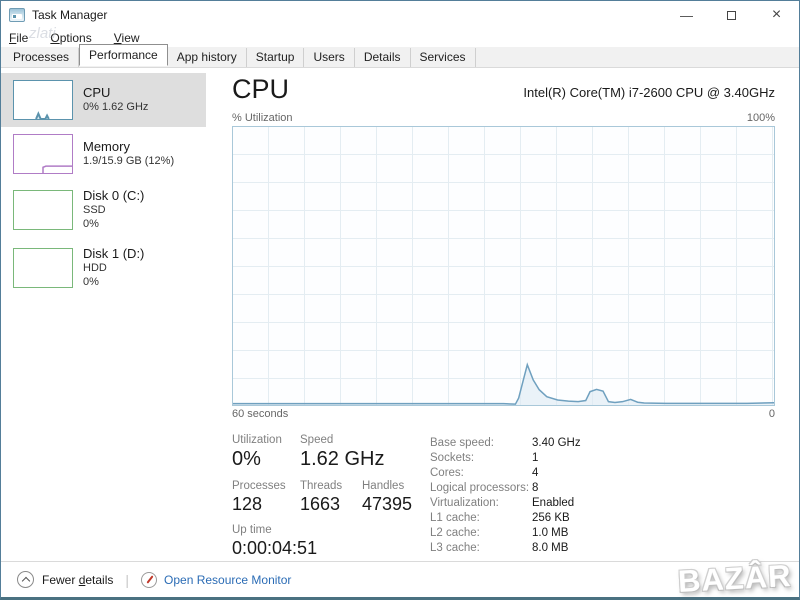  Describe the element at coordinates (262, 118) in the screenshot. I see `axis-label-utilization: % Utilization` at that location.